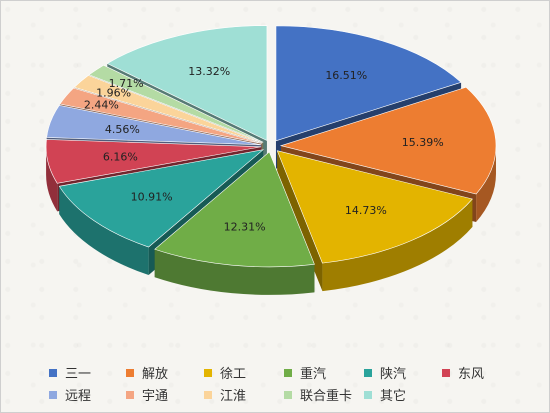 The height and width of the screenshot is (413, 550). I want to click on legend-item: 重汽, so click(305, 372).